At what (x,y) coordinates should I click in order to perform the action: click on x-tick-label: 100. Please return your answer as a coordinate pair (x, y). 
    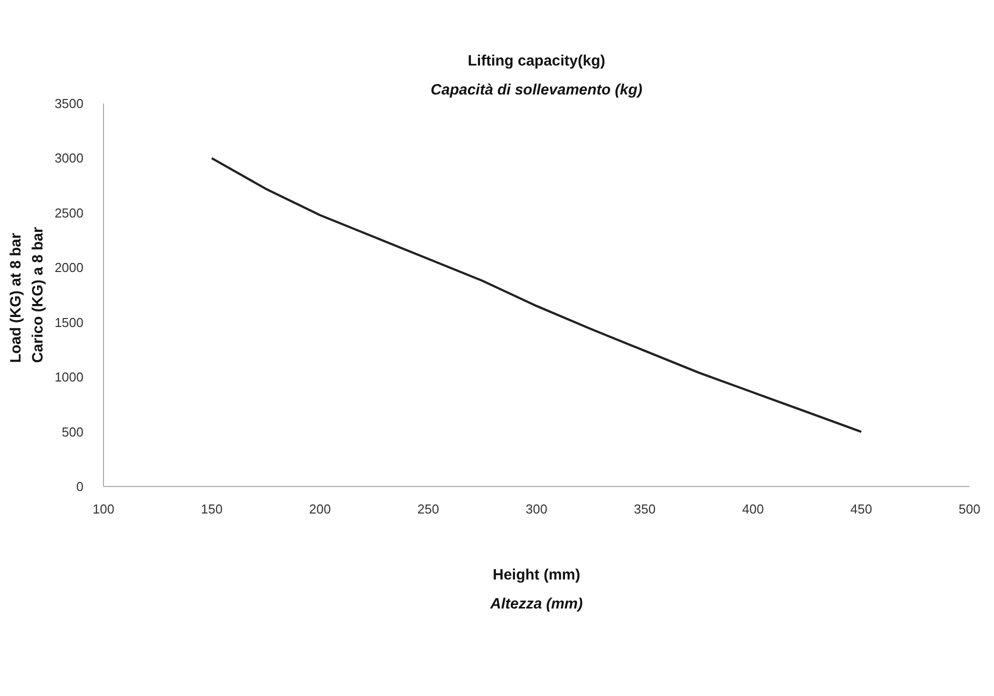
    Looking at the image, I should click on (103, 509).